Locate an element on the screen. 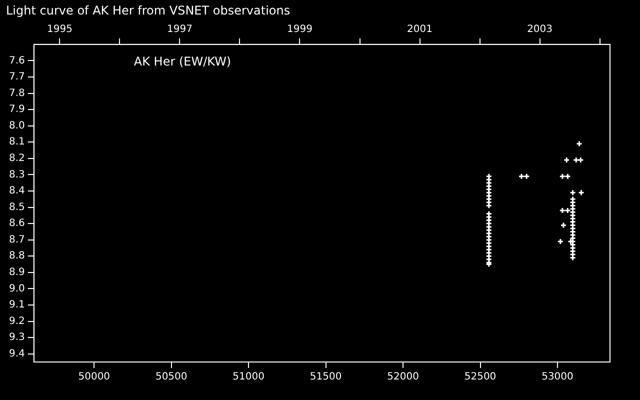  y-tick-label: 9.3 is located at coordinates (16, 338).